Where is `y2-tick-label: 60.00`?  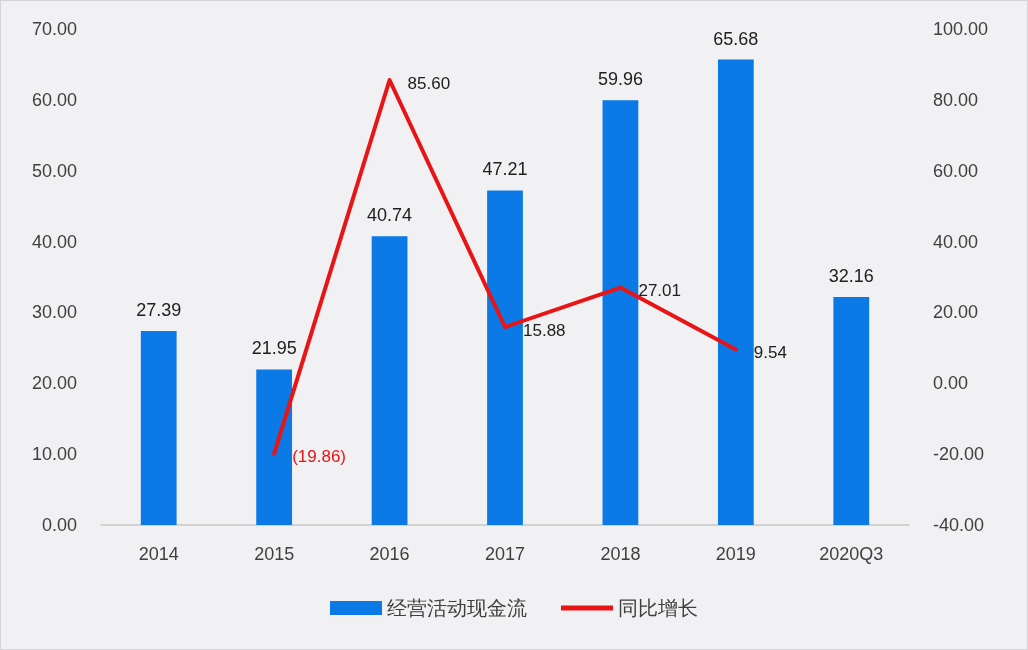 y2-tick-label: 60.00 is located at coordinates (956, 170).